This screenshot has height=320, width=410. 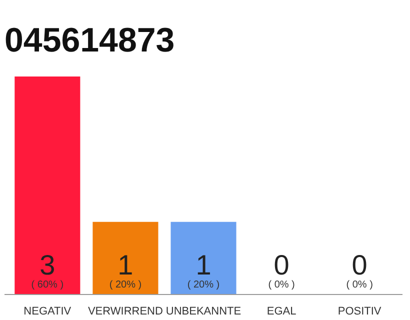 What do you see at coordinates (204, 312) in the screenshot?
I see `x-tick-label: UNBEKANNTE` at bounding box center [204, 312].